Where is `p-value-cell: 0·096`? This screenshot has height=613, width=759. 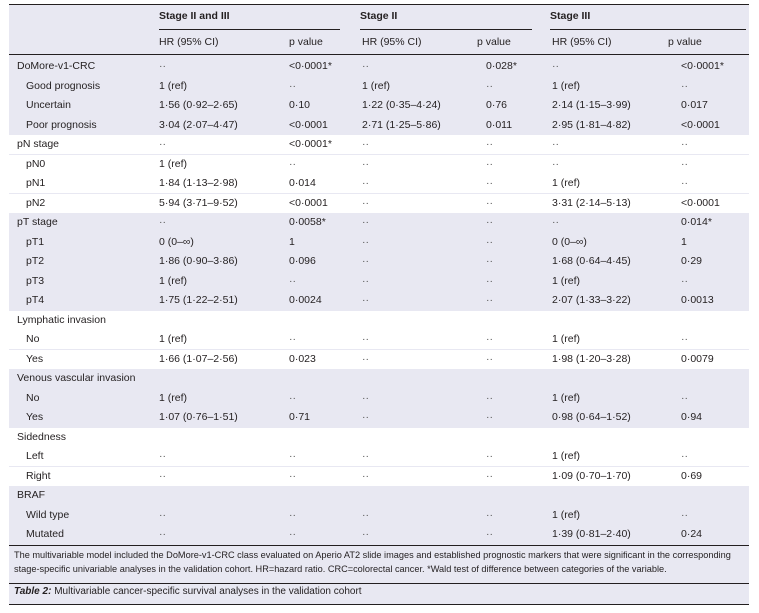 p-value-cell: 0·096 is located at coordinates (302, 261).